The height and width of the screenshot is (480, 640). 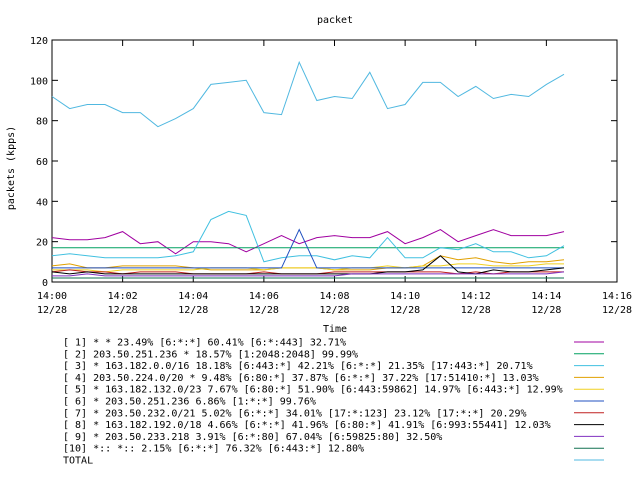 What do you see at coordinates (335, 20) in the screenshot?
I see `chart-title: packet` at bounding box center [335, 20].